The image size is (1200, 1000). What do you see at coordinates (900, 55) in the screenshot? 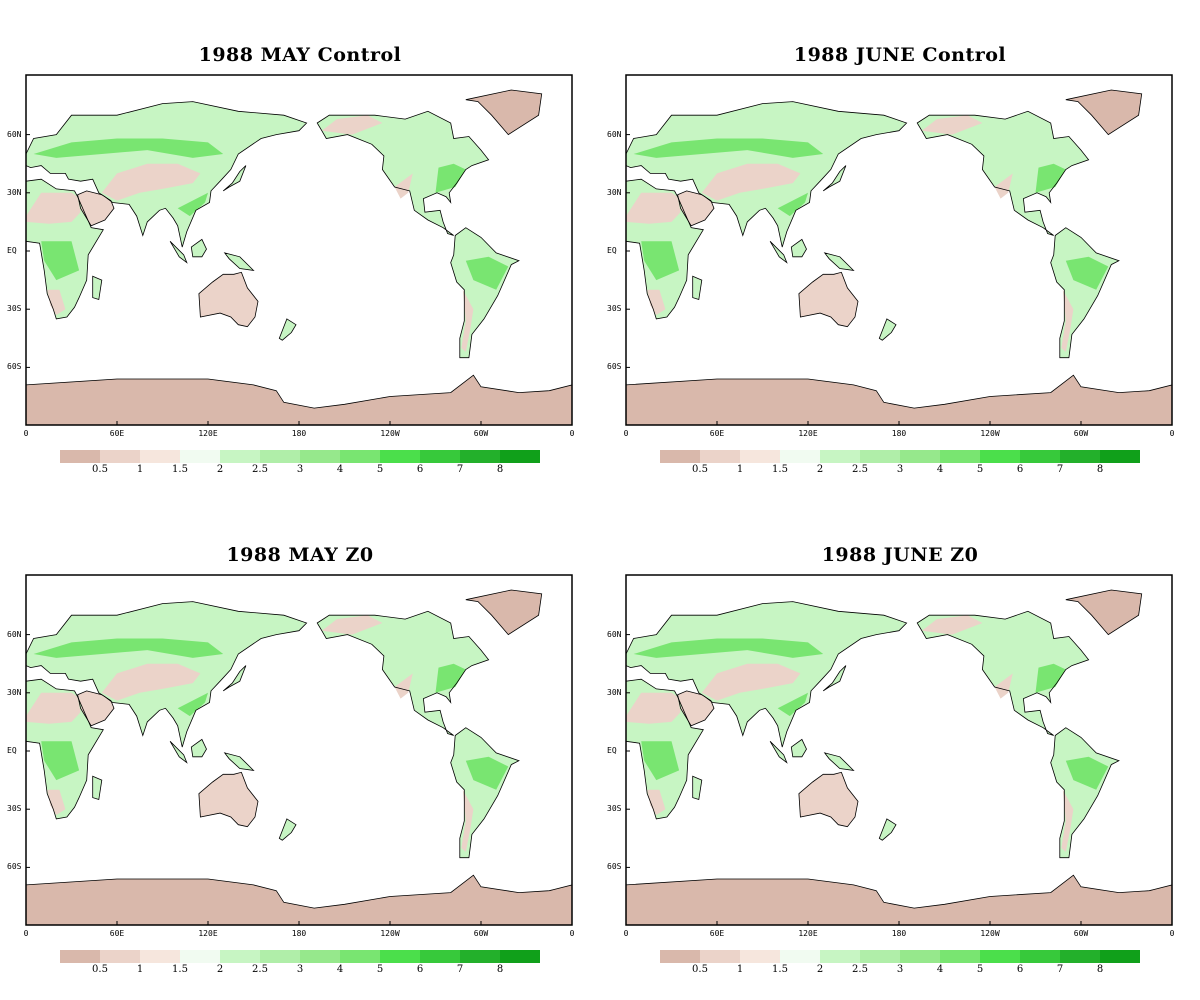
I see `panel-title: 1988 JUNE Control` at bounding box center [900, 55].